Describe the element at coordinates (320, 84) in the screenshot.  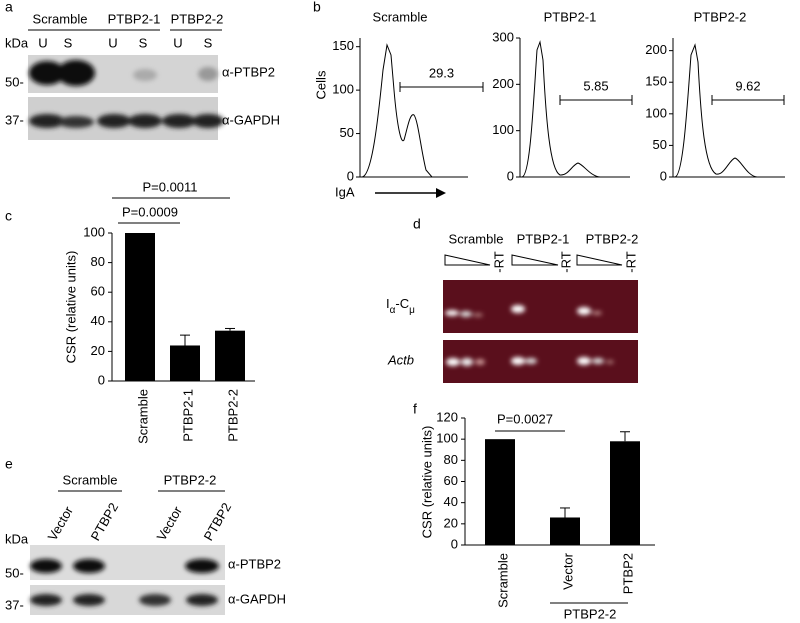
I see `y-label: Cells` at that location.